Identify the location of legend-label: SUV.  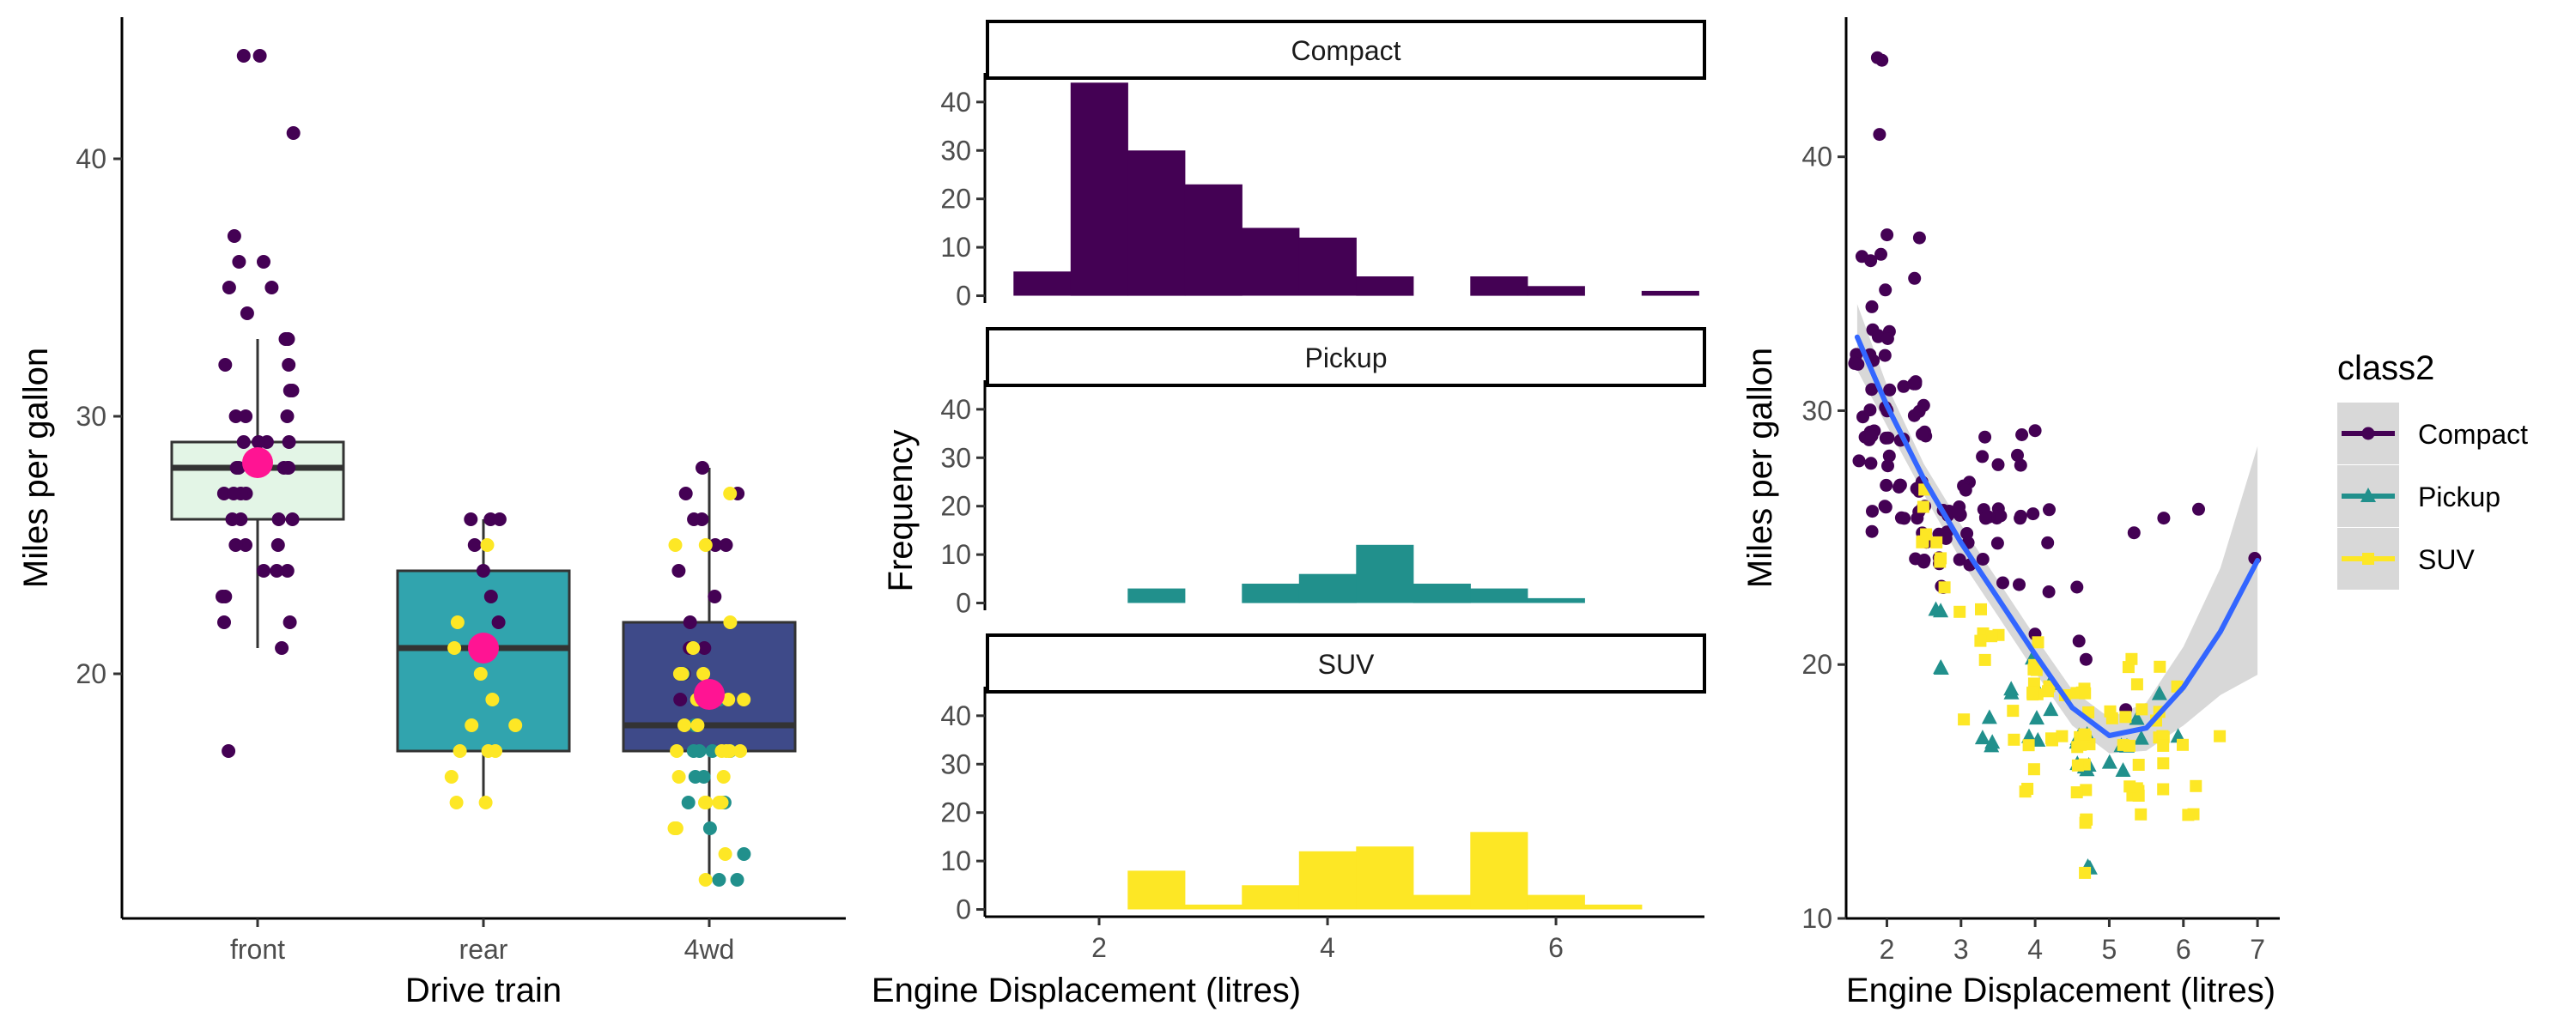
(2446, 559).